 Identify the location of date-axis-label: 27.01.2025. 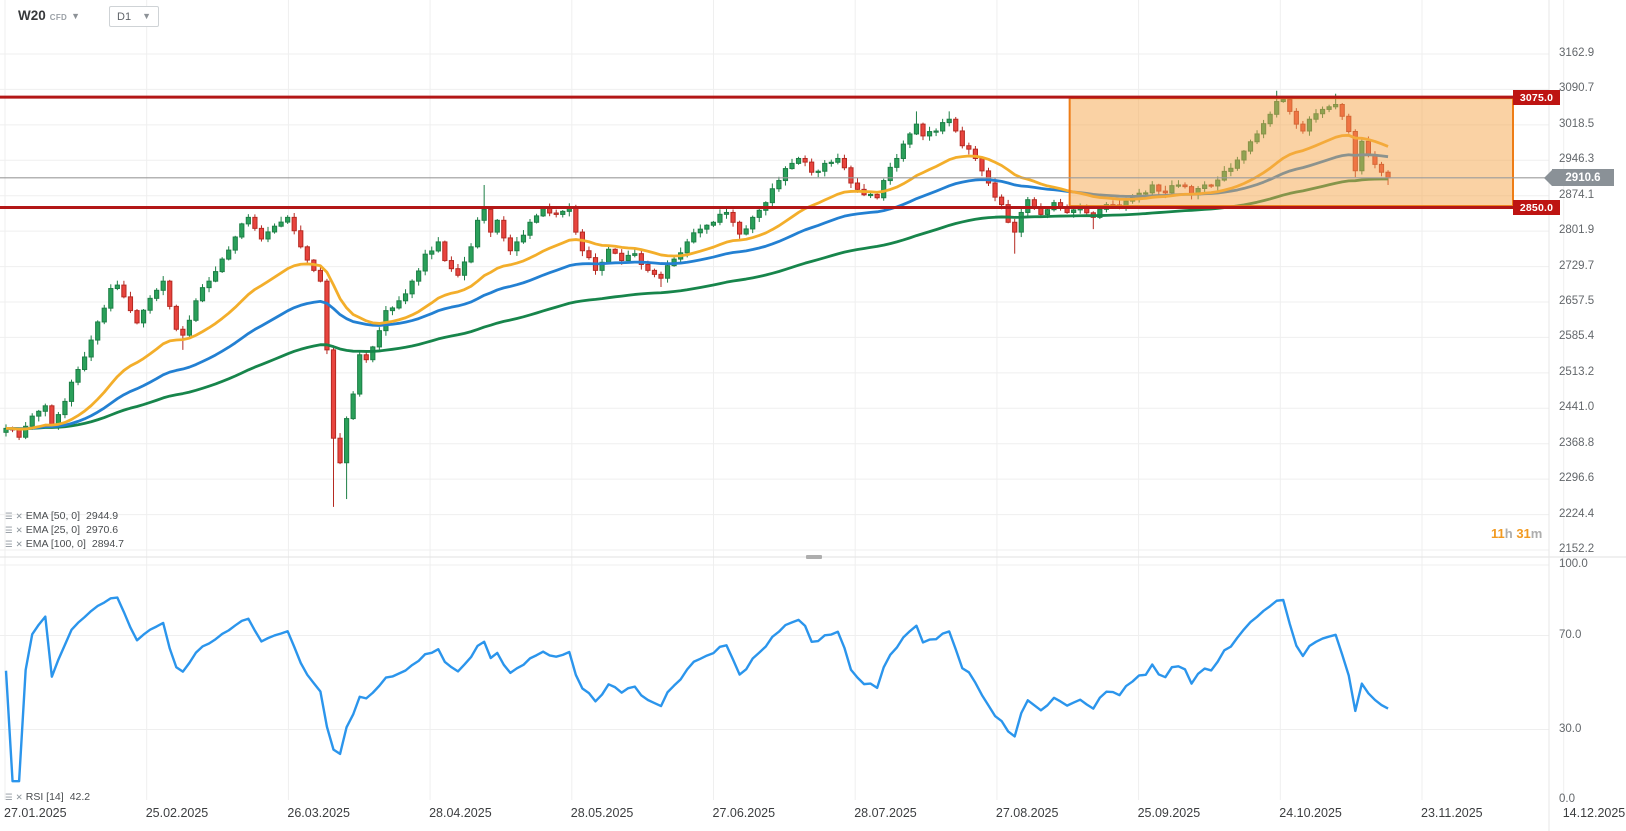
(35, 813).